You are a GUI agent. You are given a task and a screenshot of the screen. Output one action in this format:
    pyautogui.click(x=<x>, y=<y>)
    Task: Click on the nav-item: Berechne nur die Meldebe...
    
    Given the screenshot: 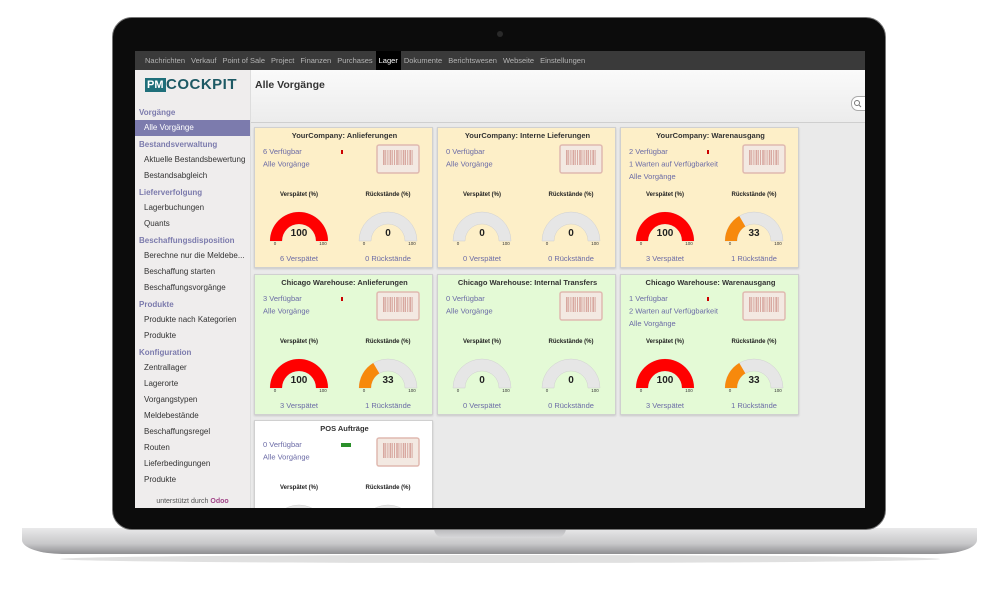 What is the action you would take?
    pyautogui.click(x=194, y=255)
    